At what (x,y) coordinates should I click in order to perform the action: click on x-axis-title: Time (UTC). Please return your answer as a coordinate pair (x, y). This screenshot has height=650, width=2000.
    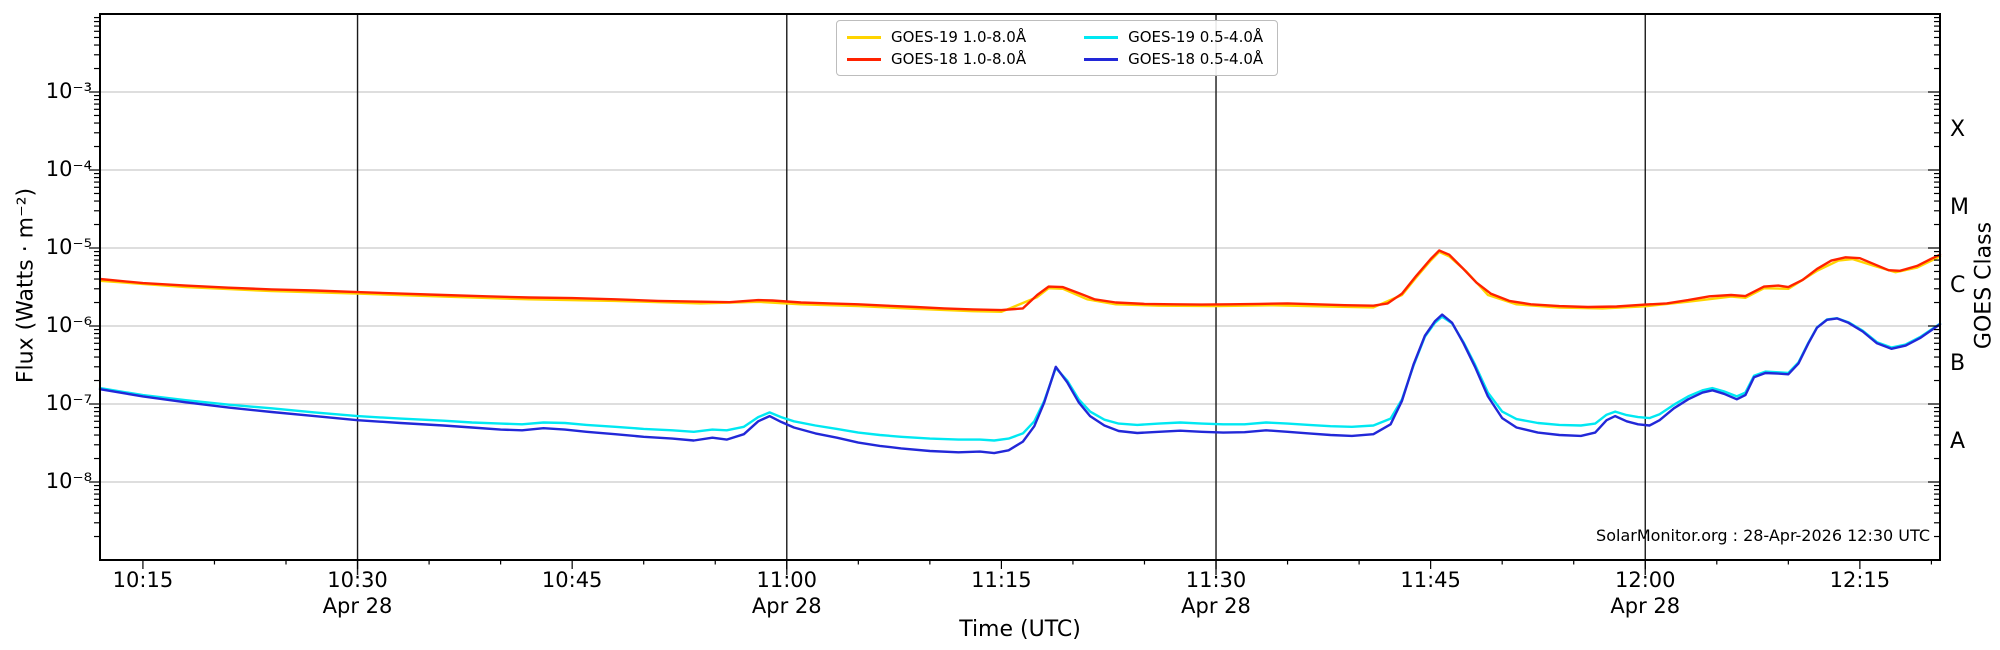
    Looking at the image, I should click on (1020, 629).